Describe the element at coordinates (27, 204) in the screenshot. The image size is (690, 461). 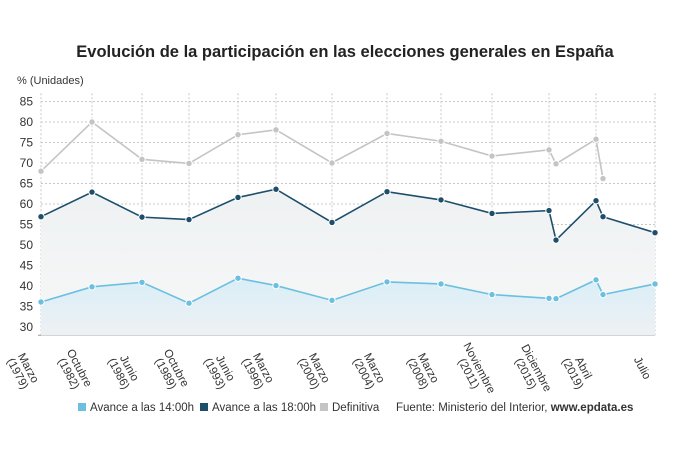
I see `y-tick-label: 60` at that location.